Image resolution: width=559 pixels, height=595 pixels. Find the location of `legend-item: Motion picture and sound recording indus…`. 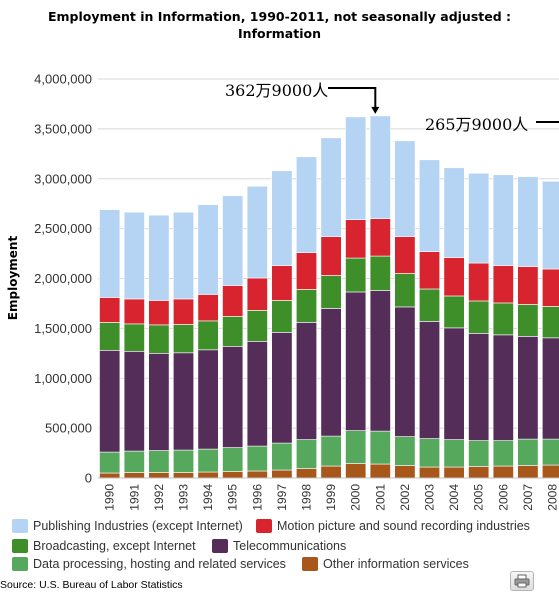

legend-item: Motion picture and sound recording indus… is located at coordinates (393, 526).